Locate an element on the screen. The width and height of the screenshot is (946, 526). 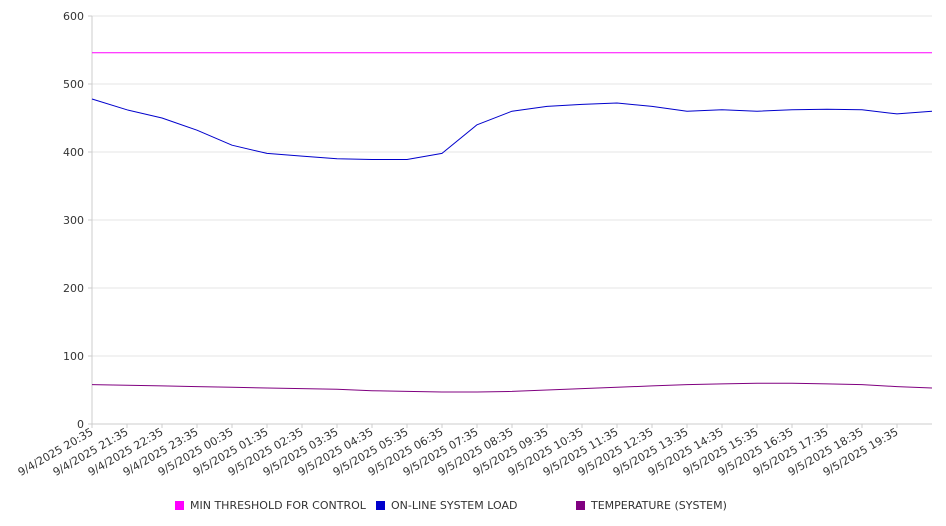
legend-swatch-online-system-load is located at coordinates (380, 505).